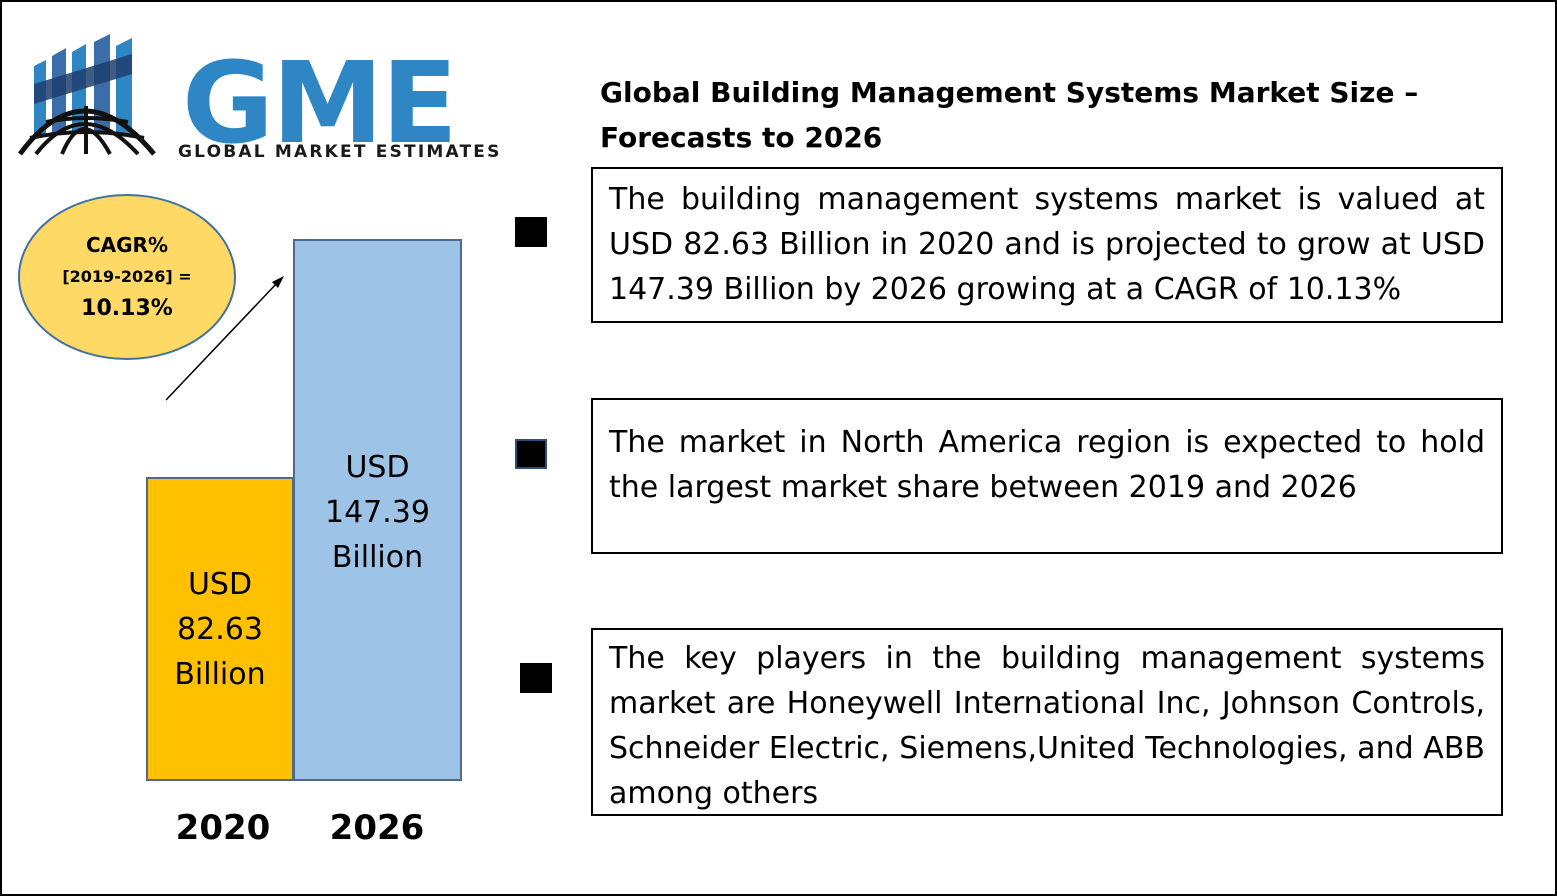 The image size is (1557, 896). What do you see at coordinates (127, 308) in the screenshot?
I see `cagr-value: 10.13%` at bounding box center [127, 308].